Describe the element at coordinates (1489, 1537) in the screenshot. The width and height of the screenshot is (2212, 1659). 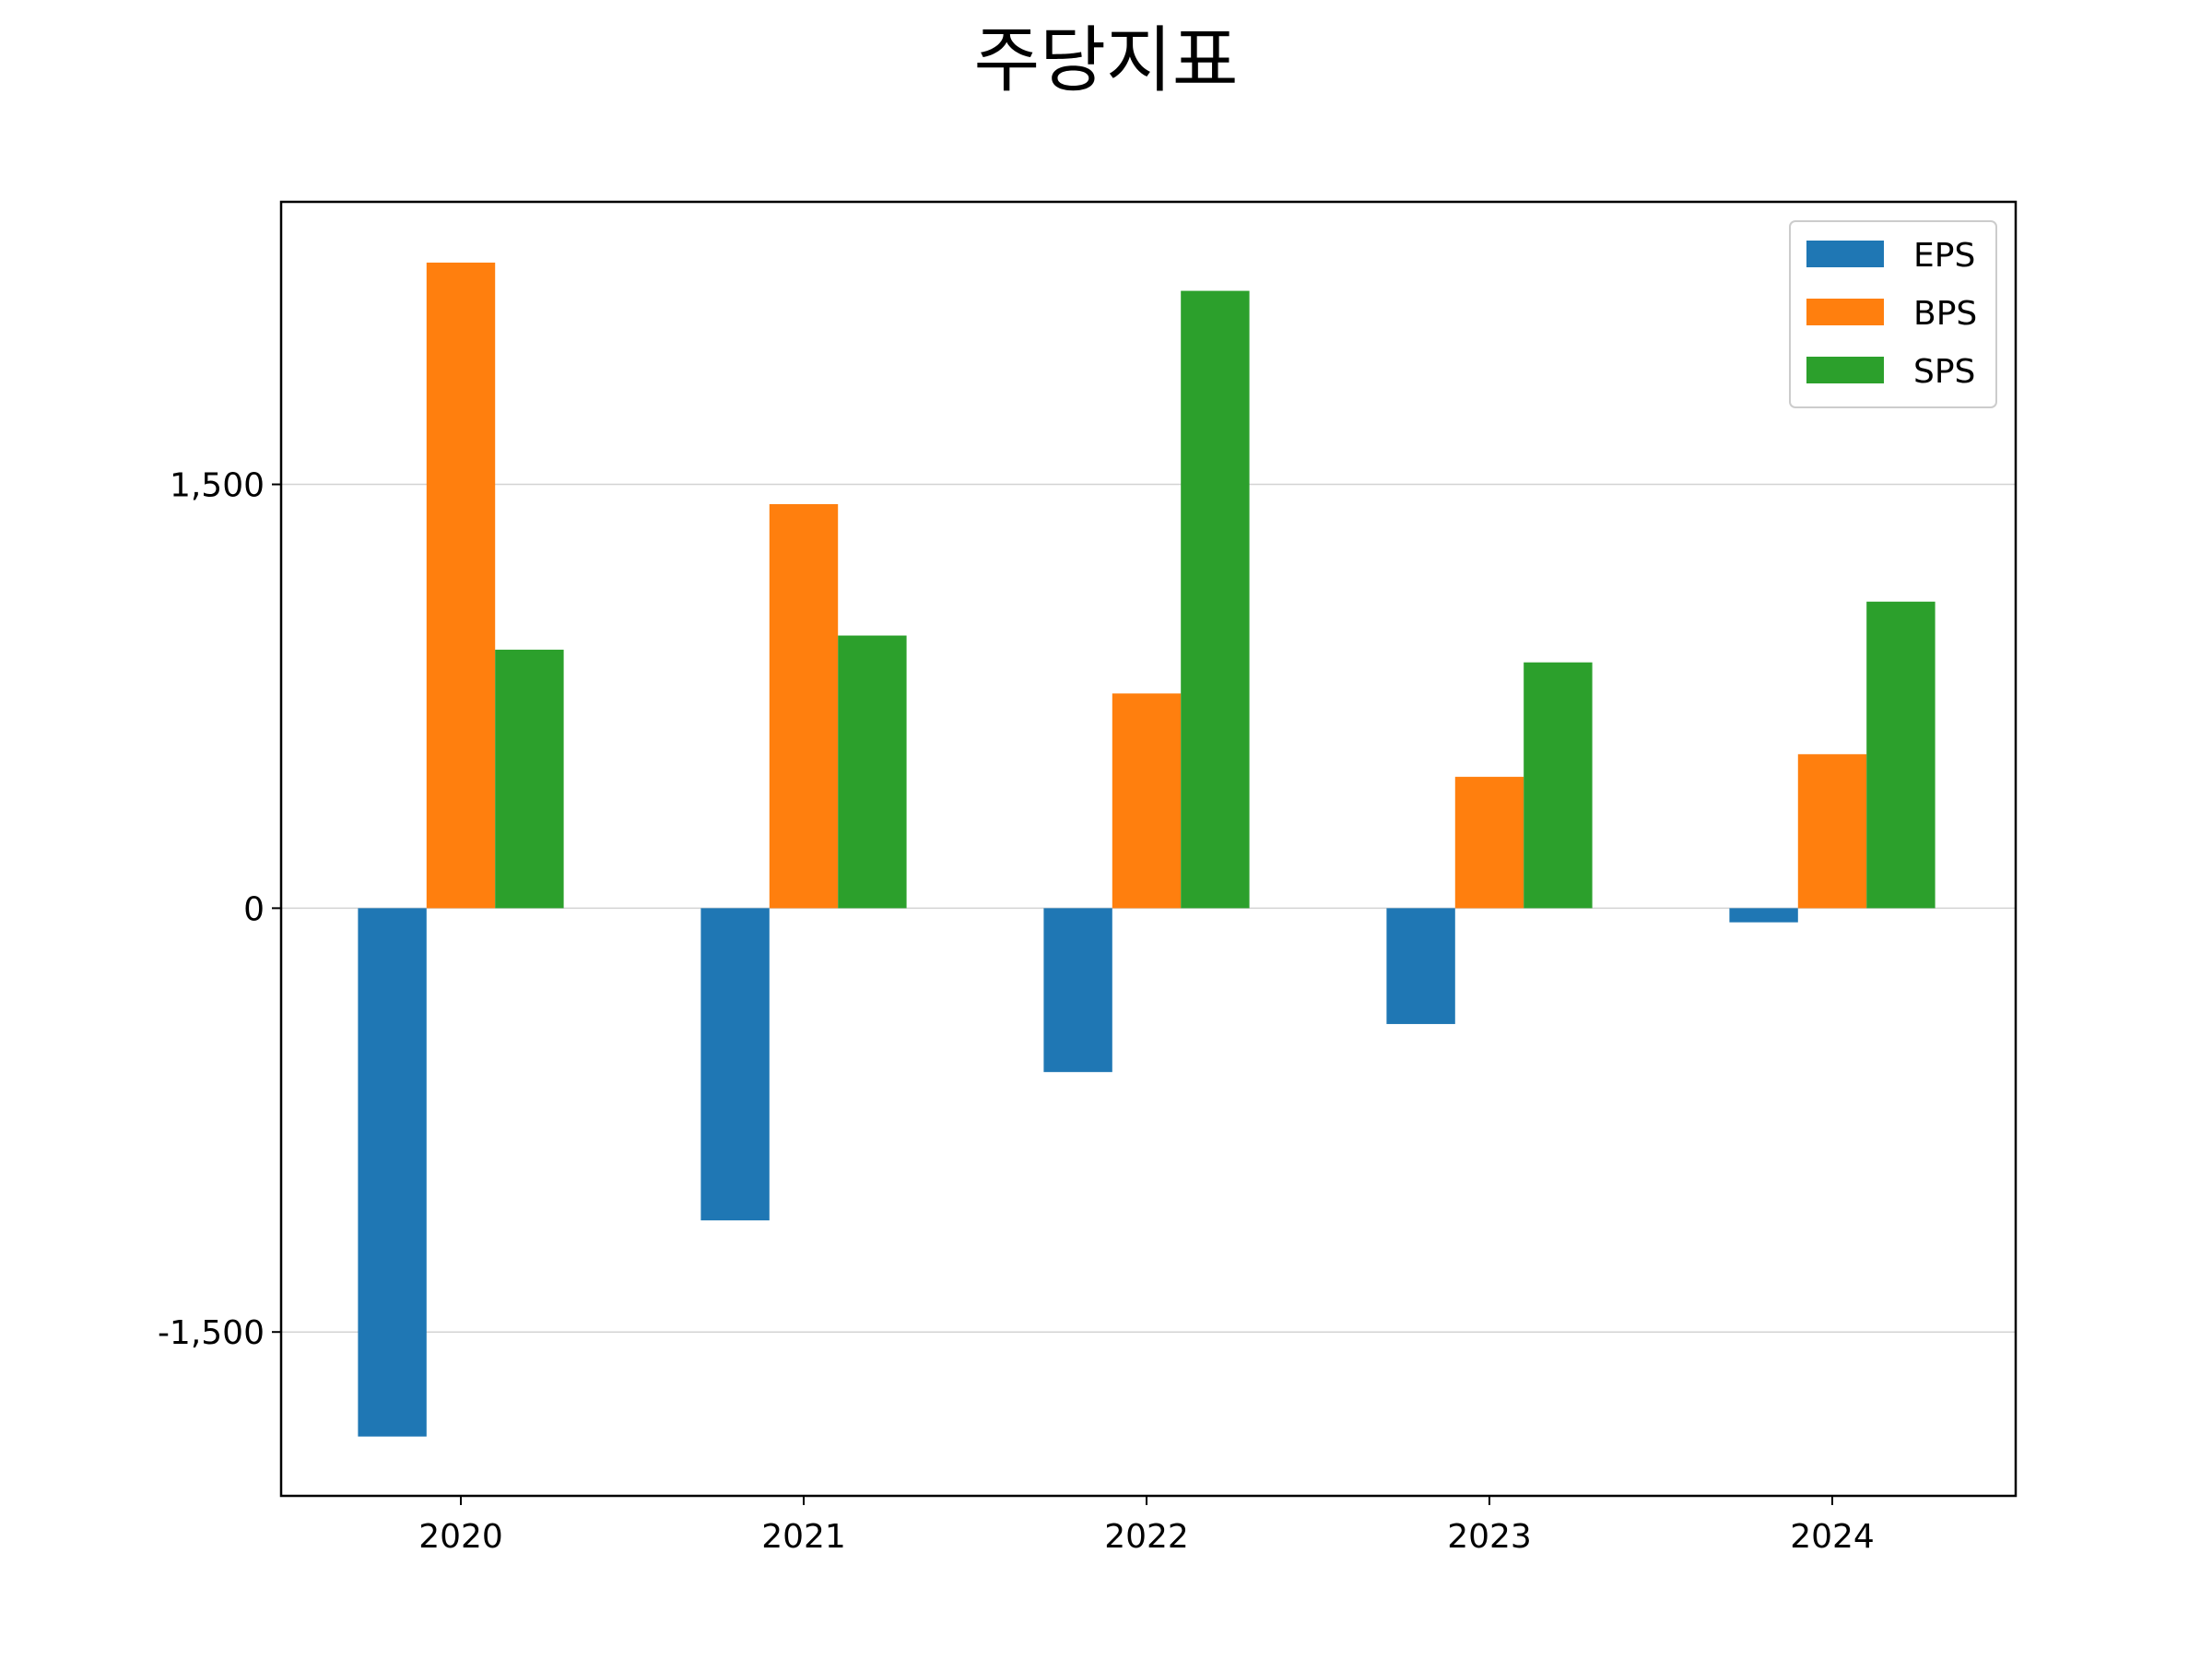
I see `x-tick-label: 2023` at that location.